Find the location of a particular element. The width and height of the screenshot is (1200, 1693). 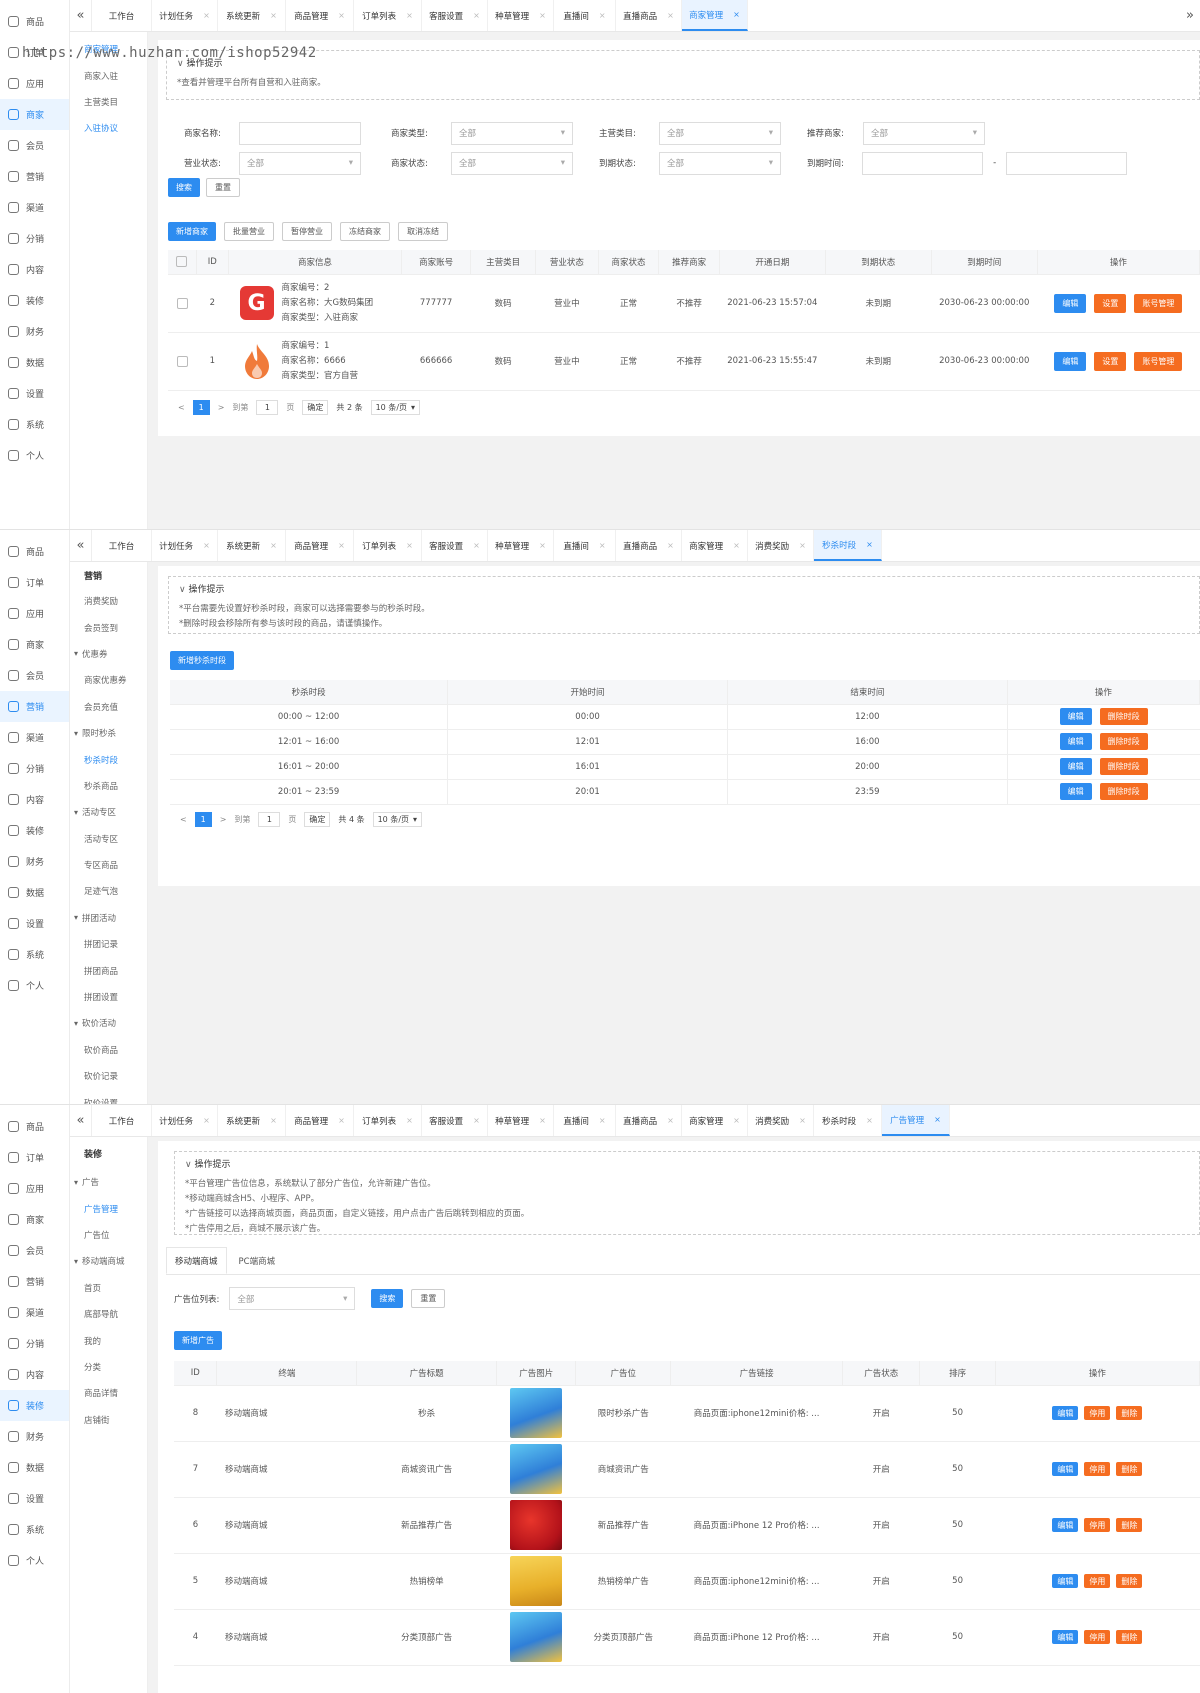

nav-item-book: 内容 is located at coordinates (34, 1374).